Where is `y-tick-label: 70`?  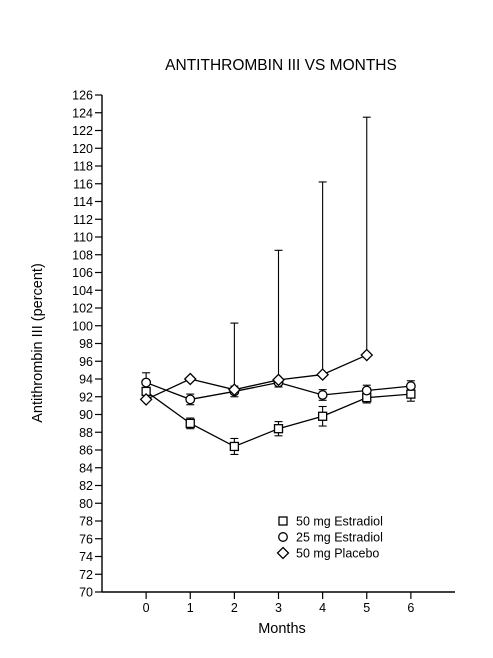 y-tick-label: 70 is located at coordinates (86, 593).